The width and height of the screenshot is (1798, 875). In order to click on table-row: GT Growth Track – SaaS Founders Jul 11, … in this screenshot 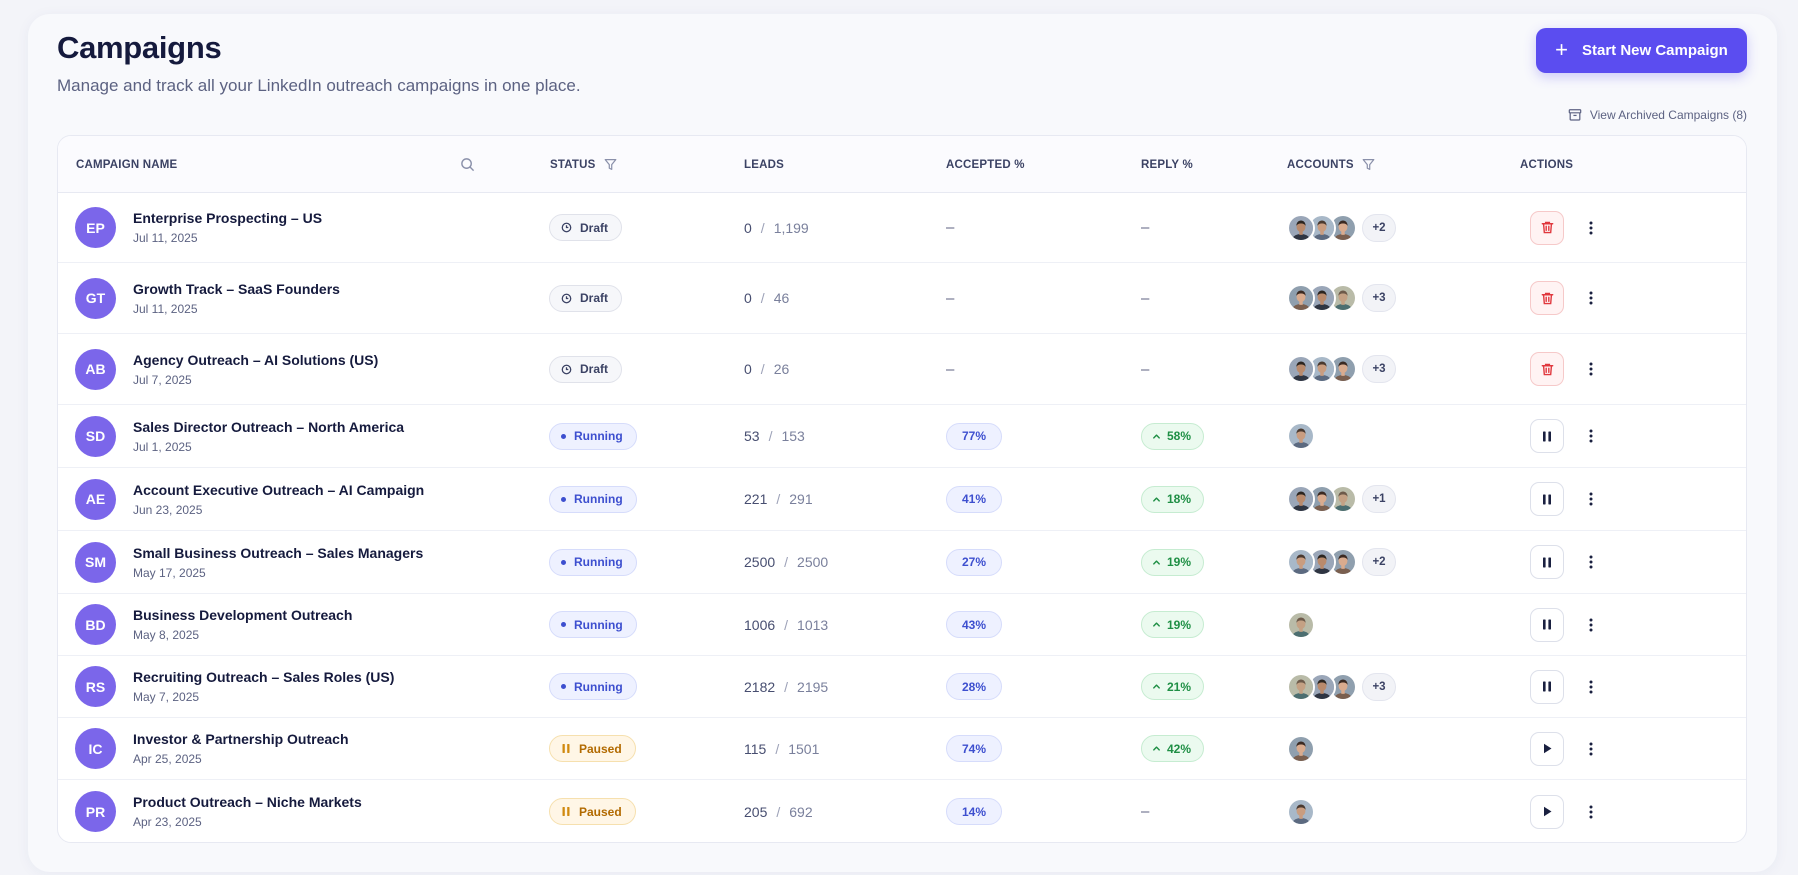, I will do `click(902, 298)`.